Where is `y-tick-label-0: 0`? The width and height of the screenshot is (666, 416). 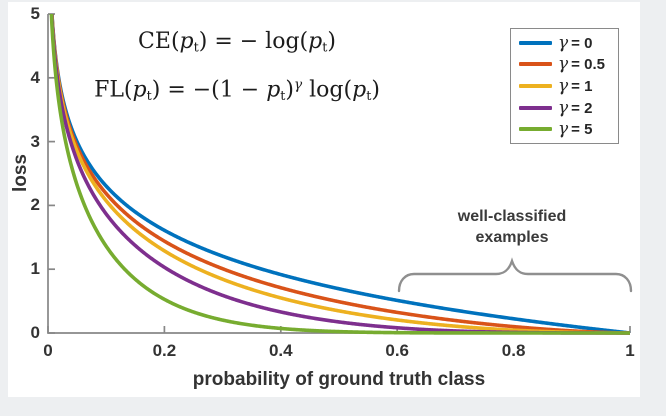
y-tick-label-0: 0 is located at coordinates (35, 332).